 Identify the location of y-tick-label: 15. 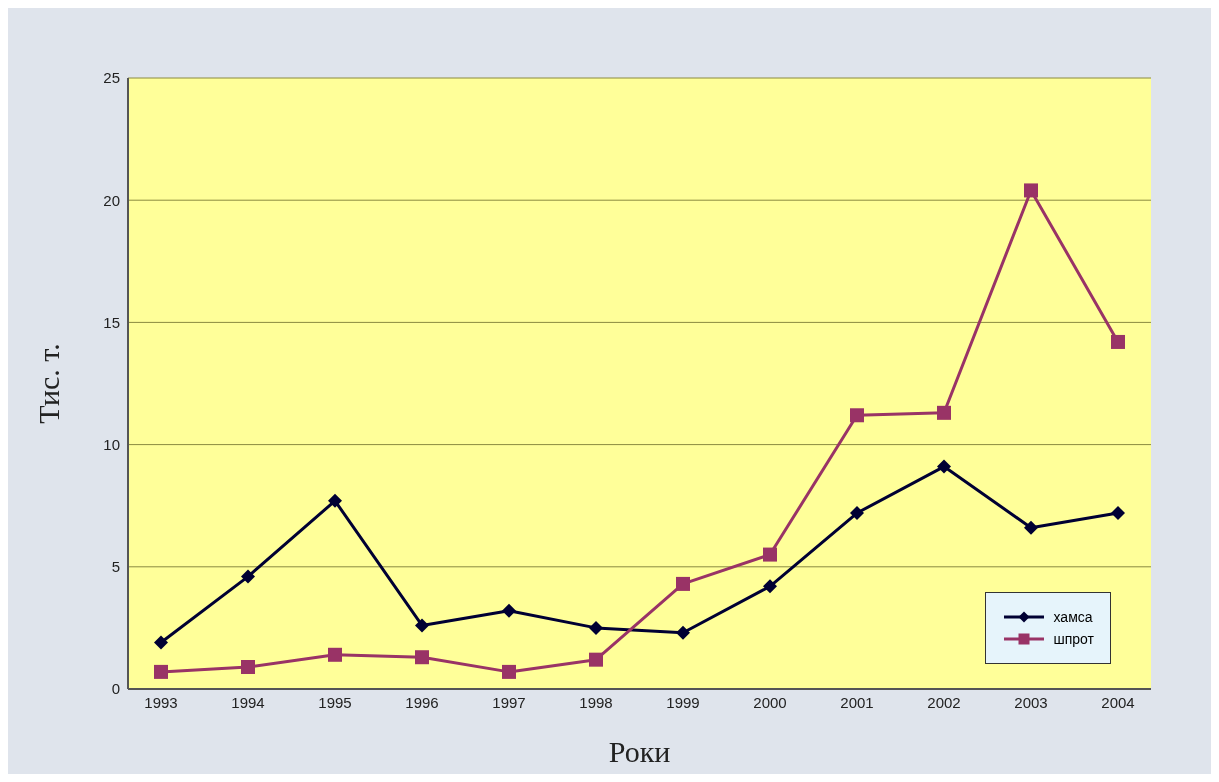
(111, 322).